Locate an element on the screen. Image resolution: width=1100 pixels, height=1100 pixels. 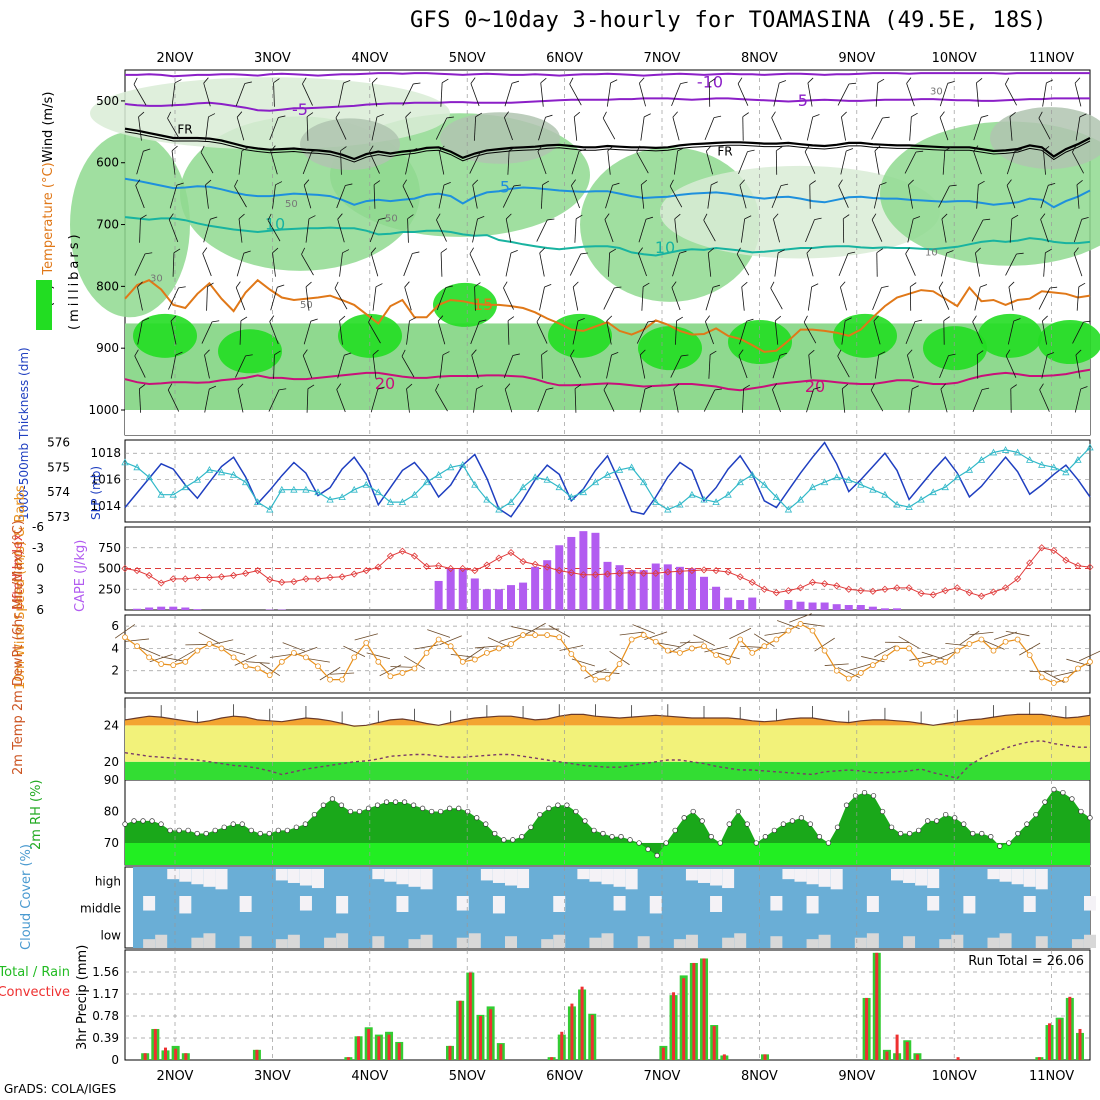
date-label-bottom: 2NOV is located at coordinates (175, 1076).